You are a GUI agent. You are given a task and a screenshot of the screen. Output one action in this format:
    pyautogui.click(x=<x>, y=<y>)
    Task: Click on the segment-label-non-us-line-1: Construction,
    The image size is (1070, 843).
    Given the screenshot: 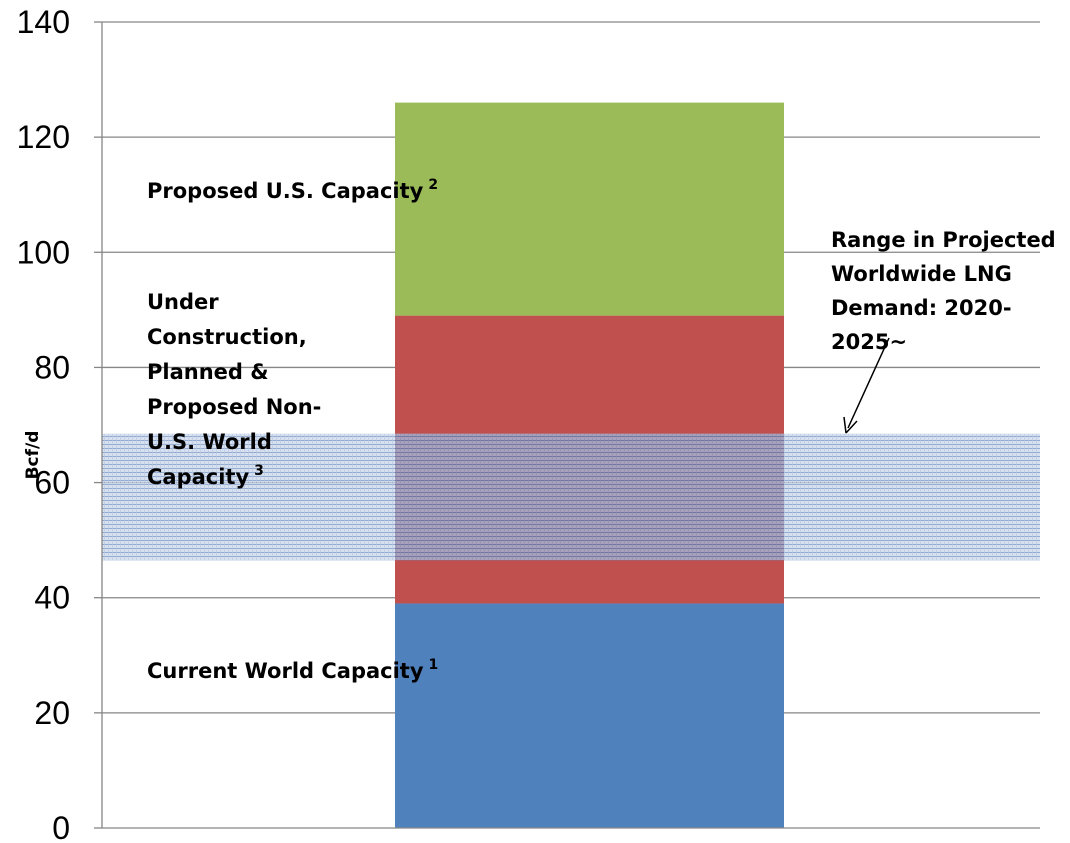 What is the action you would take?
    pyautogui.click(x=227, y=337)
    